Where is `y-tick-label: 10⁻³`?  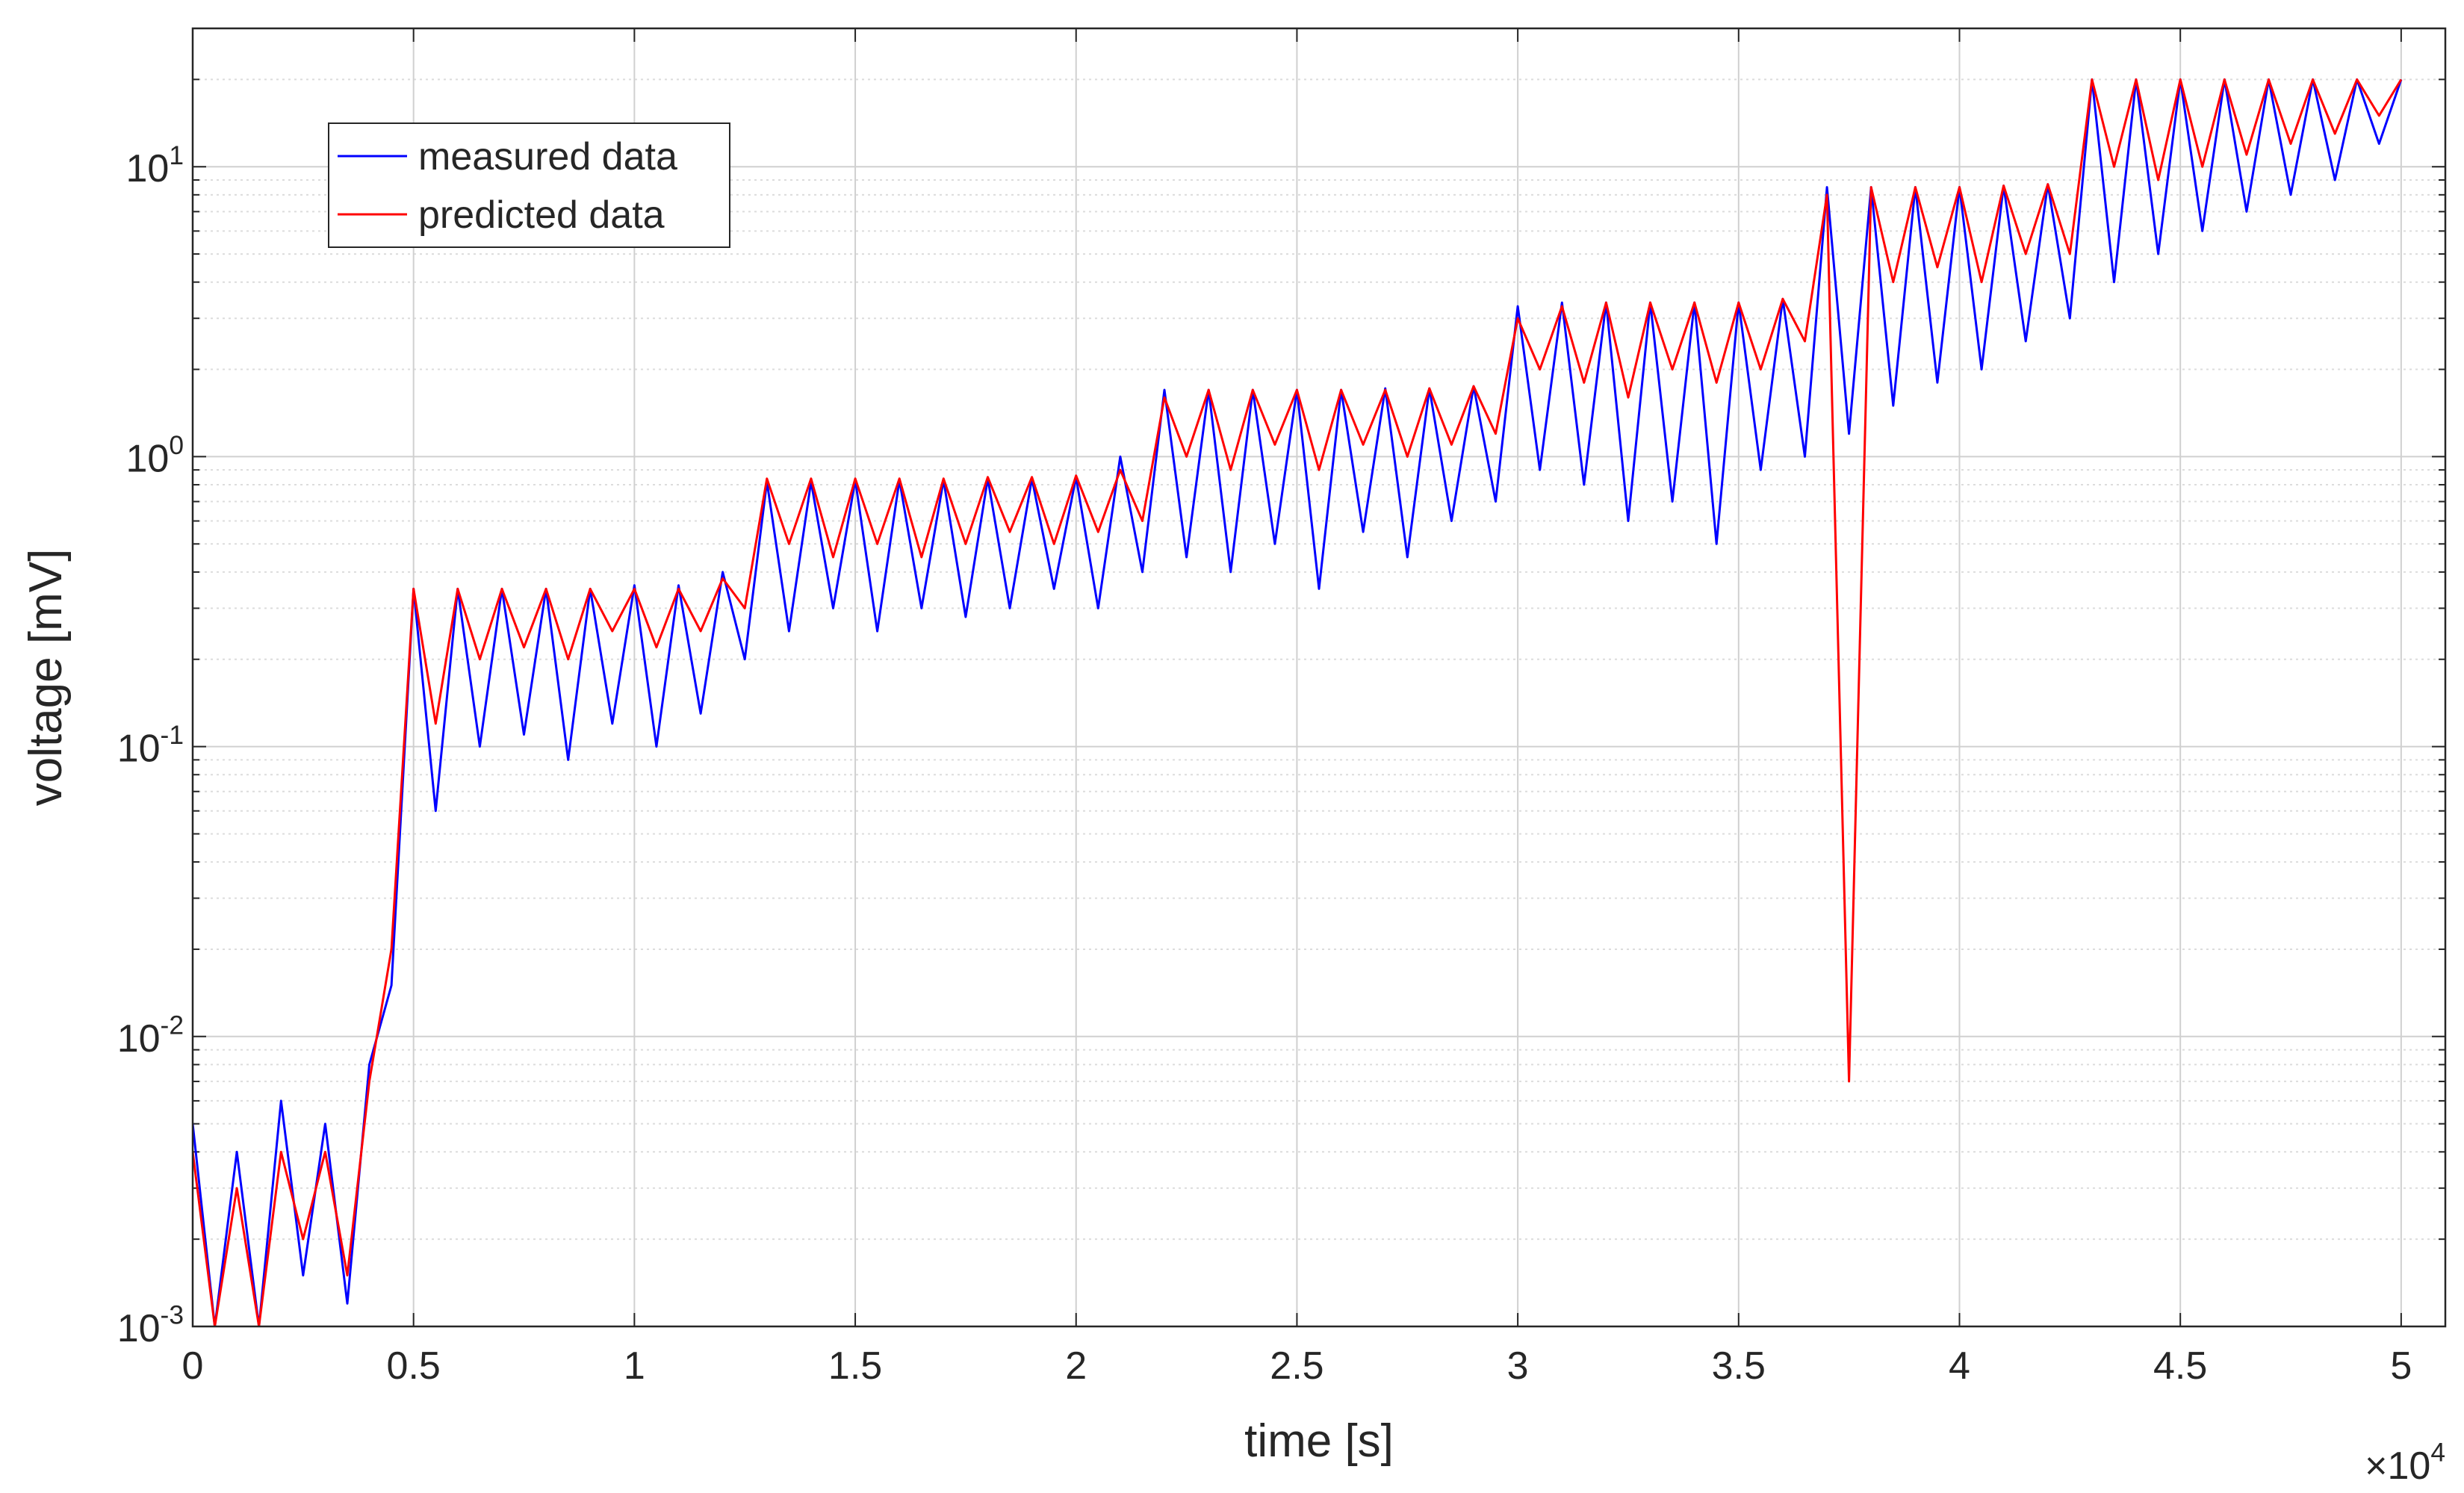 y-tick-label: 10⁻³ is located at coordinates (150, 1325).